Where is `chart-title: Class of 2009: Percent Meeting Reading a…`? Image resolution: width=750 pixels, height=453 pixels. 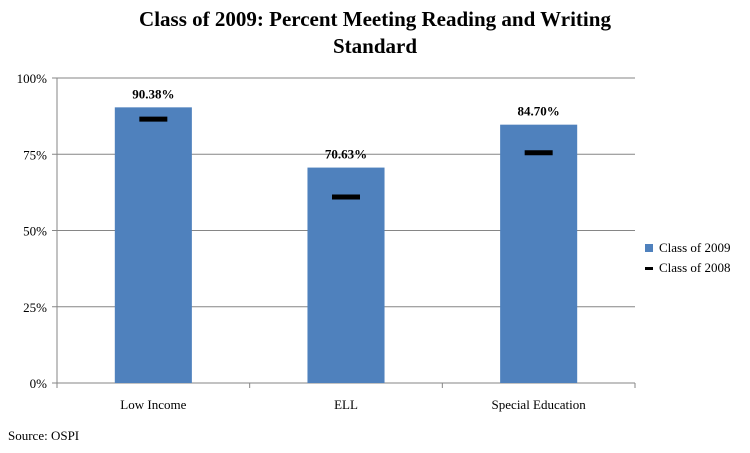 chart-title: Class of 2009: Percent Meeting Reading a… is located at coordinates (375, 33).